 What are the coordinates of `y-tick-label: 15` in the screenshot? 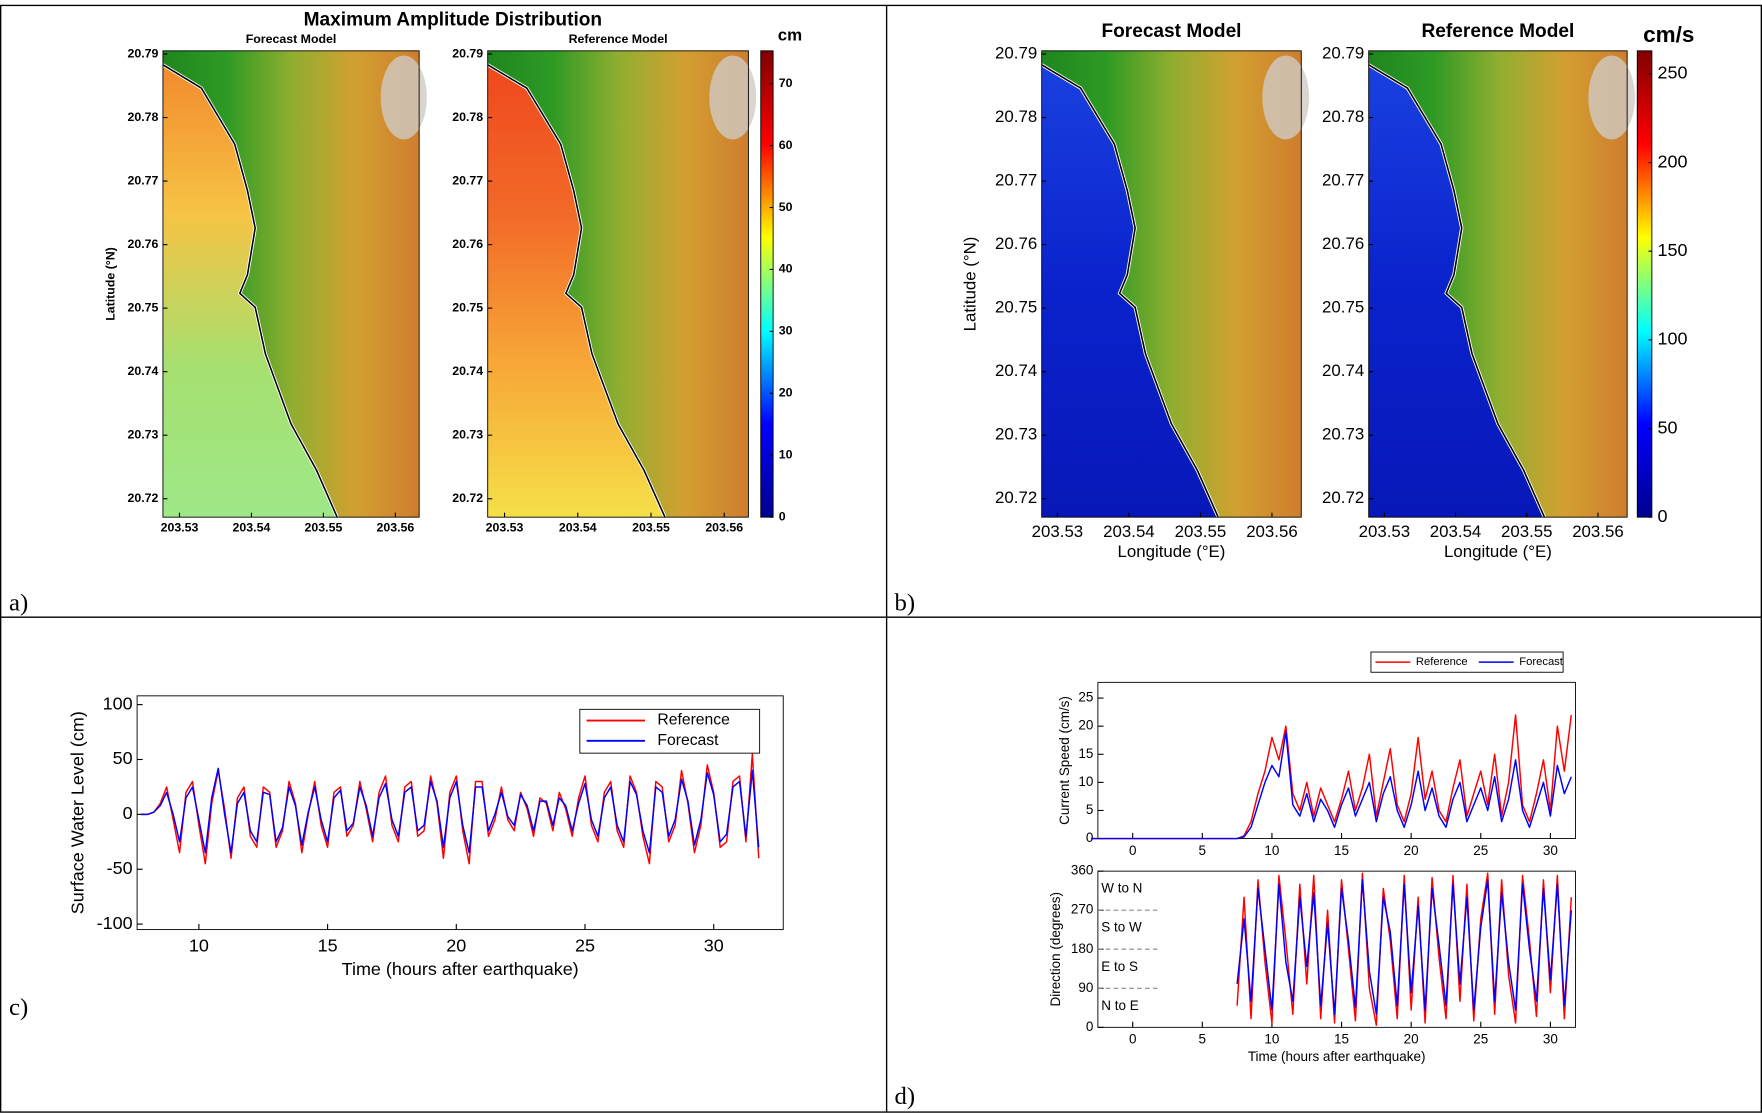 It's located at (1085, 753).